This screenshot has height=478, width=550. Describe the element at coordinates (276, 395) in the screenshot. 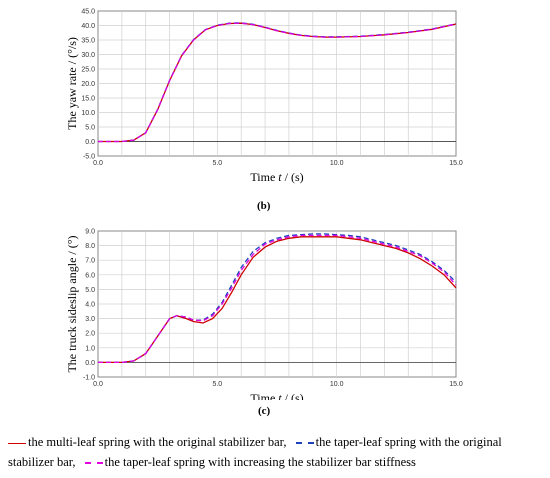

I see `sideslip-xlabel: Time t / (s)` at that location.